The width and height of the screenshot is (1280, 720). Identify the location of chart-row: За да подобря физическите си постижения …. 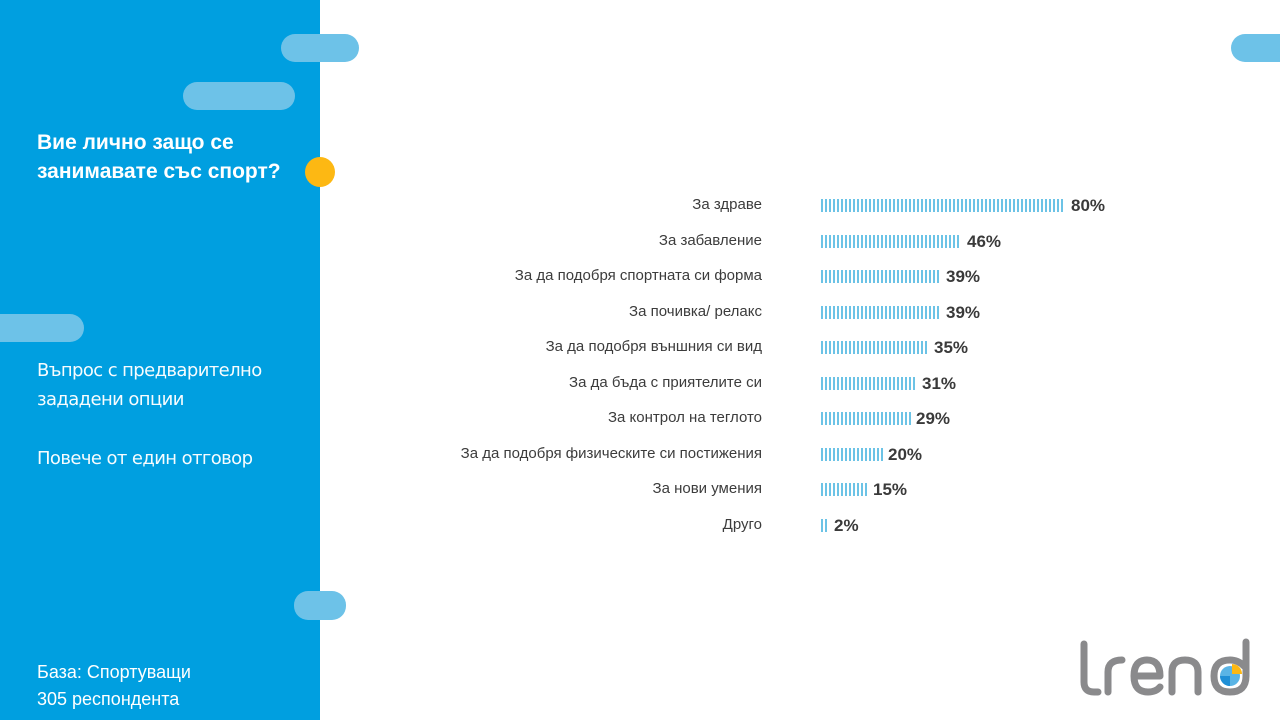
(780, 455).